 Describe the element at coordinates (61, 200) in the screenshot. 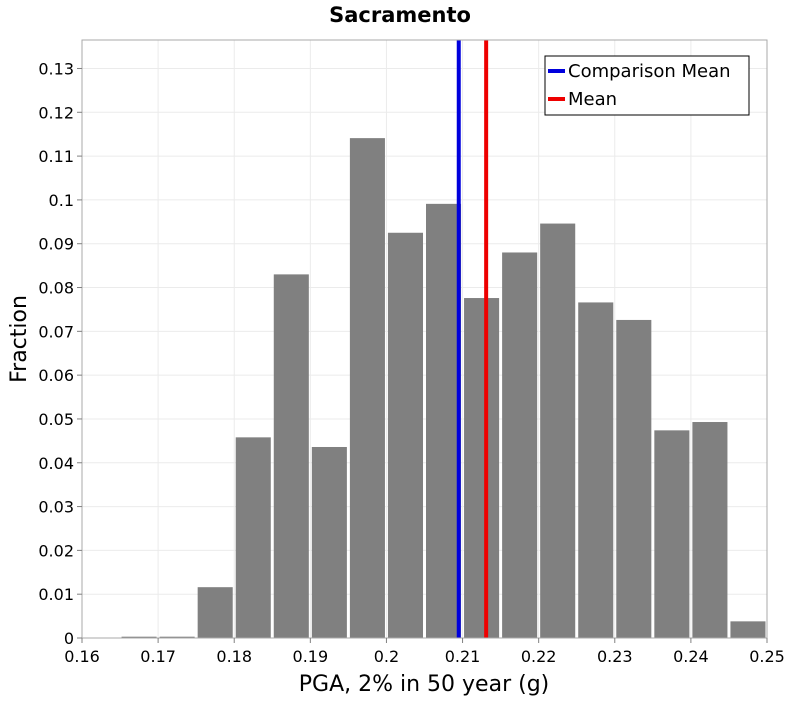

I see `y-tick-label: 0.1` at that location.